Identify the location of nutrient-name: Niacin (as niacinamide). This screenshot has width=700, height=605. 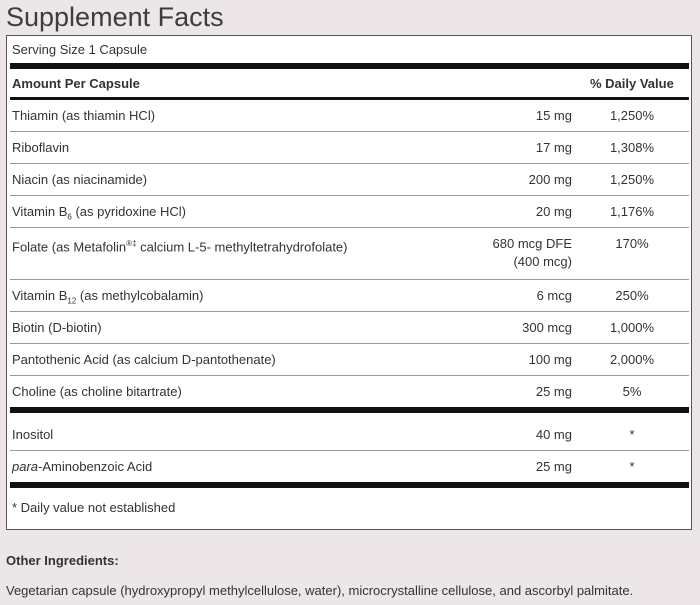
(80, 179).